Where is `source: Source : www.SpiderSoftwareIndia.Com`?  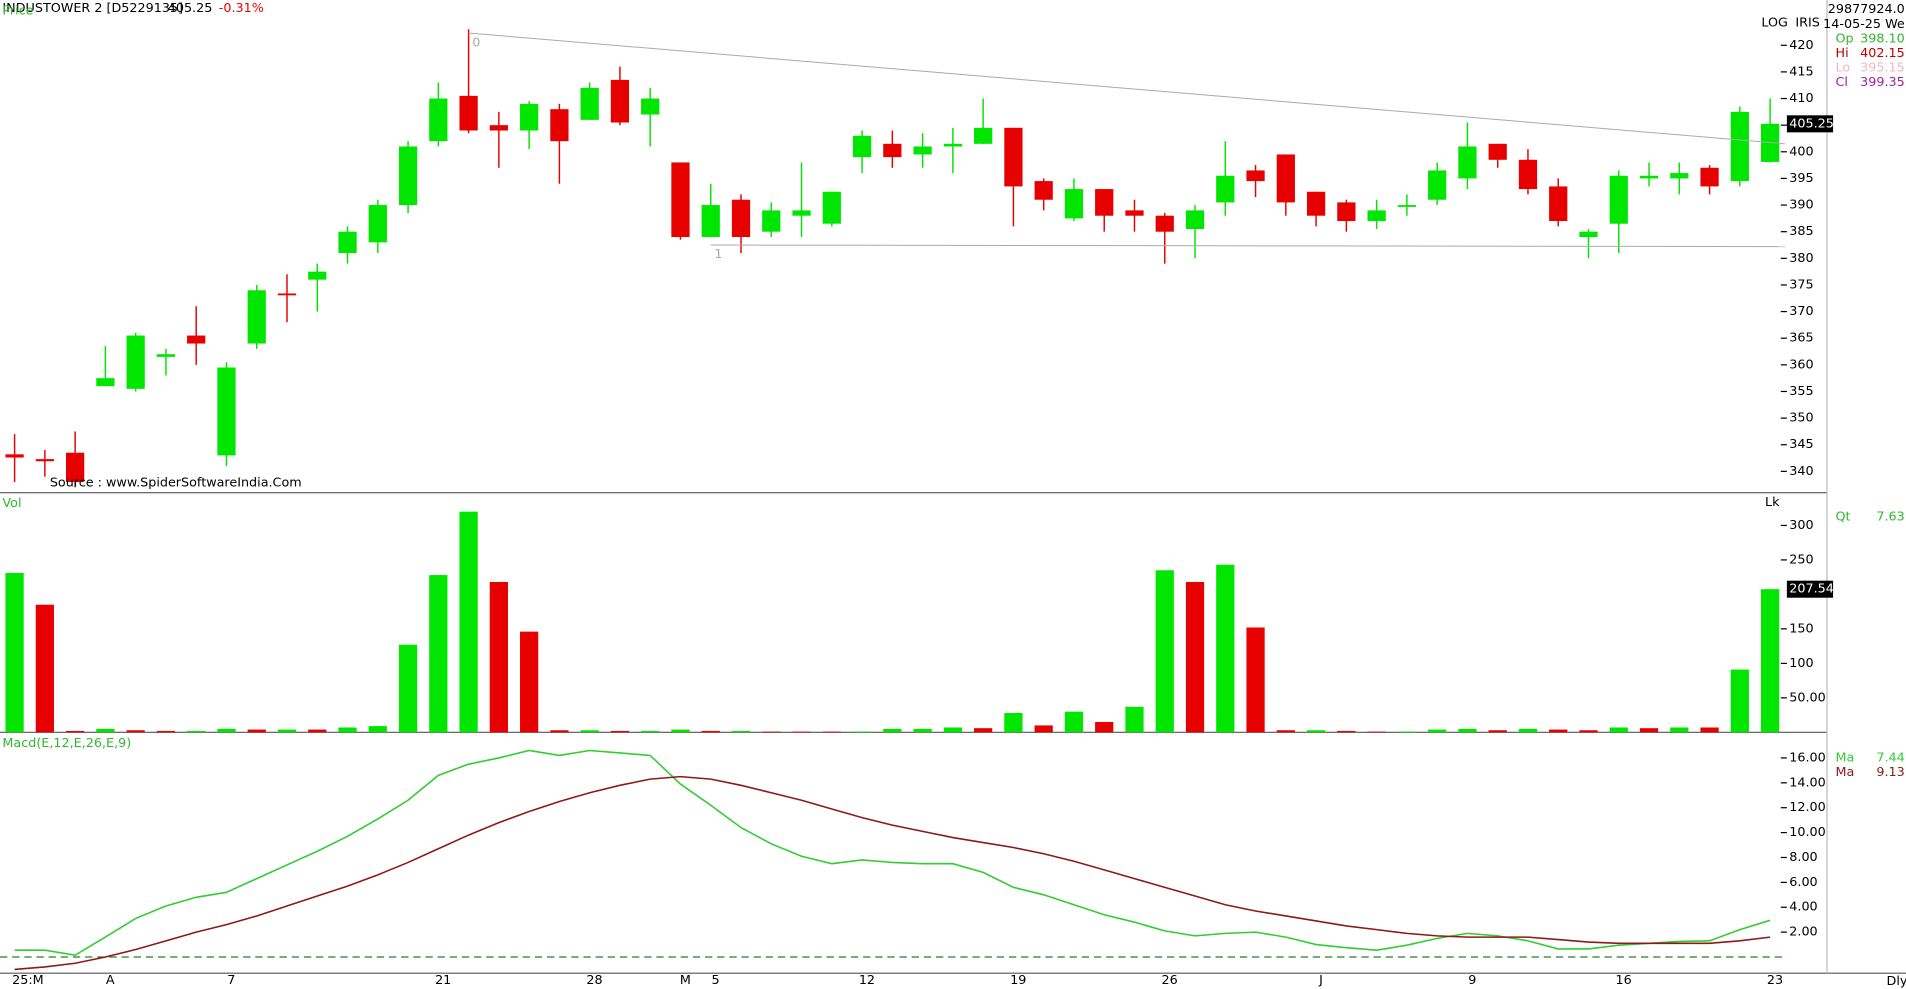 source: Source : www.SpiderSoftwareIndia.Com is located at coordinates (176, 482).